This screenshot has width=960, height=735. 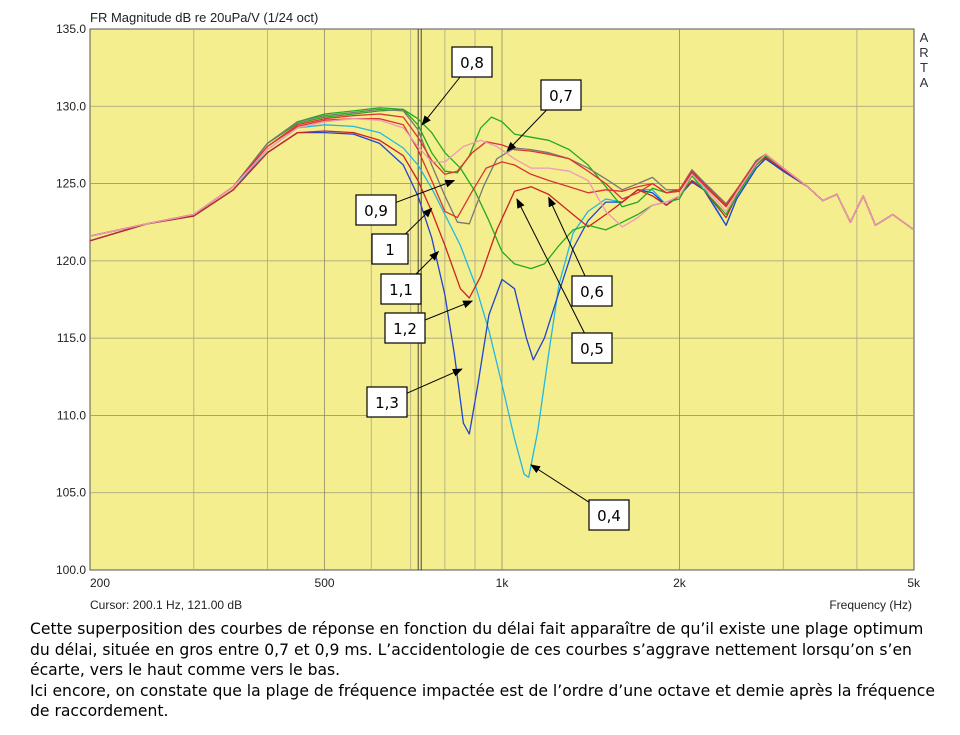 I want to click on annotation-label: 0,4, so click(x=609, y=516).